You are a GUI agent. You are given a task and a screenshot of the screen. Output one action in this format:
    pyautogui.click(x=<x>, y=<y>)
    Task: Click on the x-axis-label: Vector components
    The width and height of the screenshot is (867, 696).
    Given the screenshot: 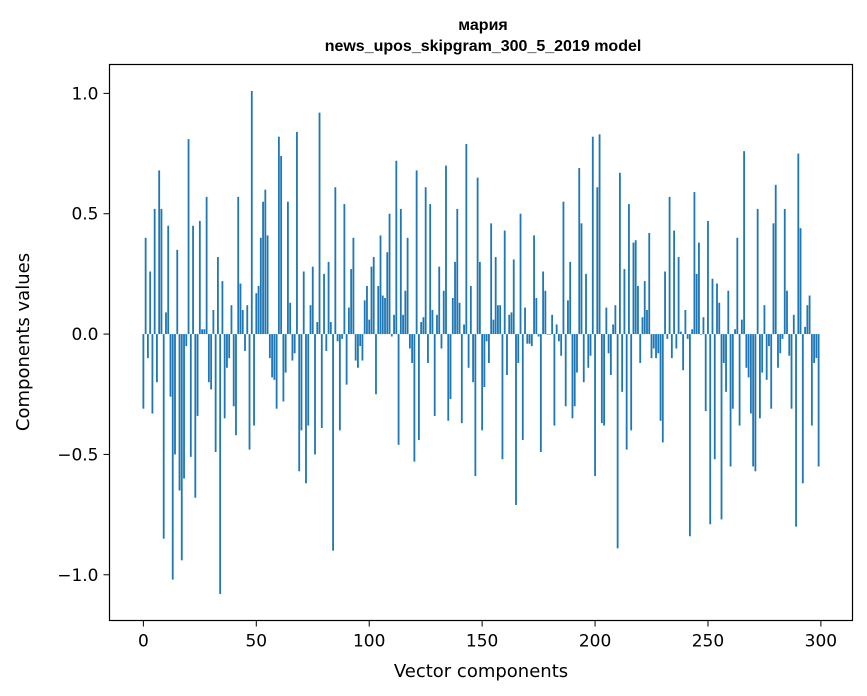 What is the action you would take?
    pyautogui.click(x=481, y=671)
    